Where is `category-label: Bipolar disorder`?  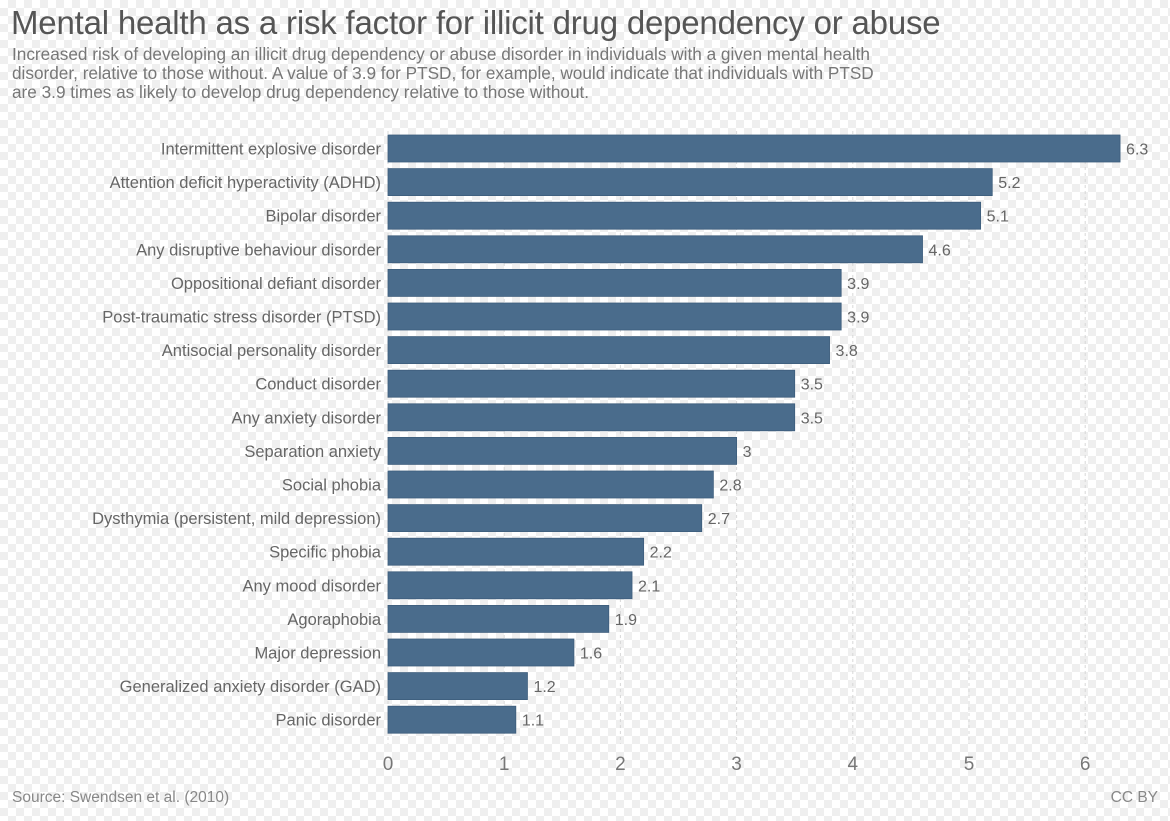
category-label: Bipolar disorder is located at coordinates (323, 217).